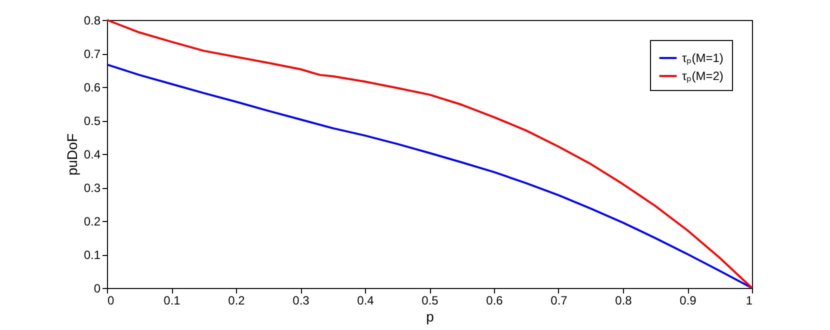 Image resolution: width=830 pixels, height=330 pixels. What do you see at coordinates (92, 21) in the screenshot?
I see `y-tick-label: 0.8` at bounding box center [92, 21].